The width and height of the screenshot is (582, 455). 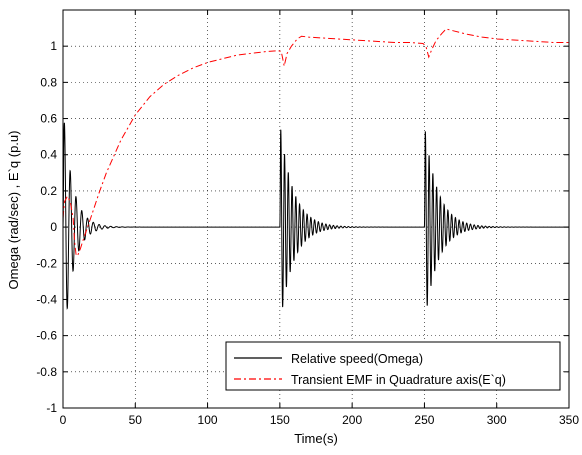 What do you see at coordinates (424, 420) in the screenshot?
I see `x-tick-label: 250` at bounding box center [424, 420].